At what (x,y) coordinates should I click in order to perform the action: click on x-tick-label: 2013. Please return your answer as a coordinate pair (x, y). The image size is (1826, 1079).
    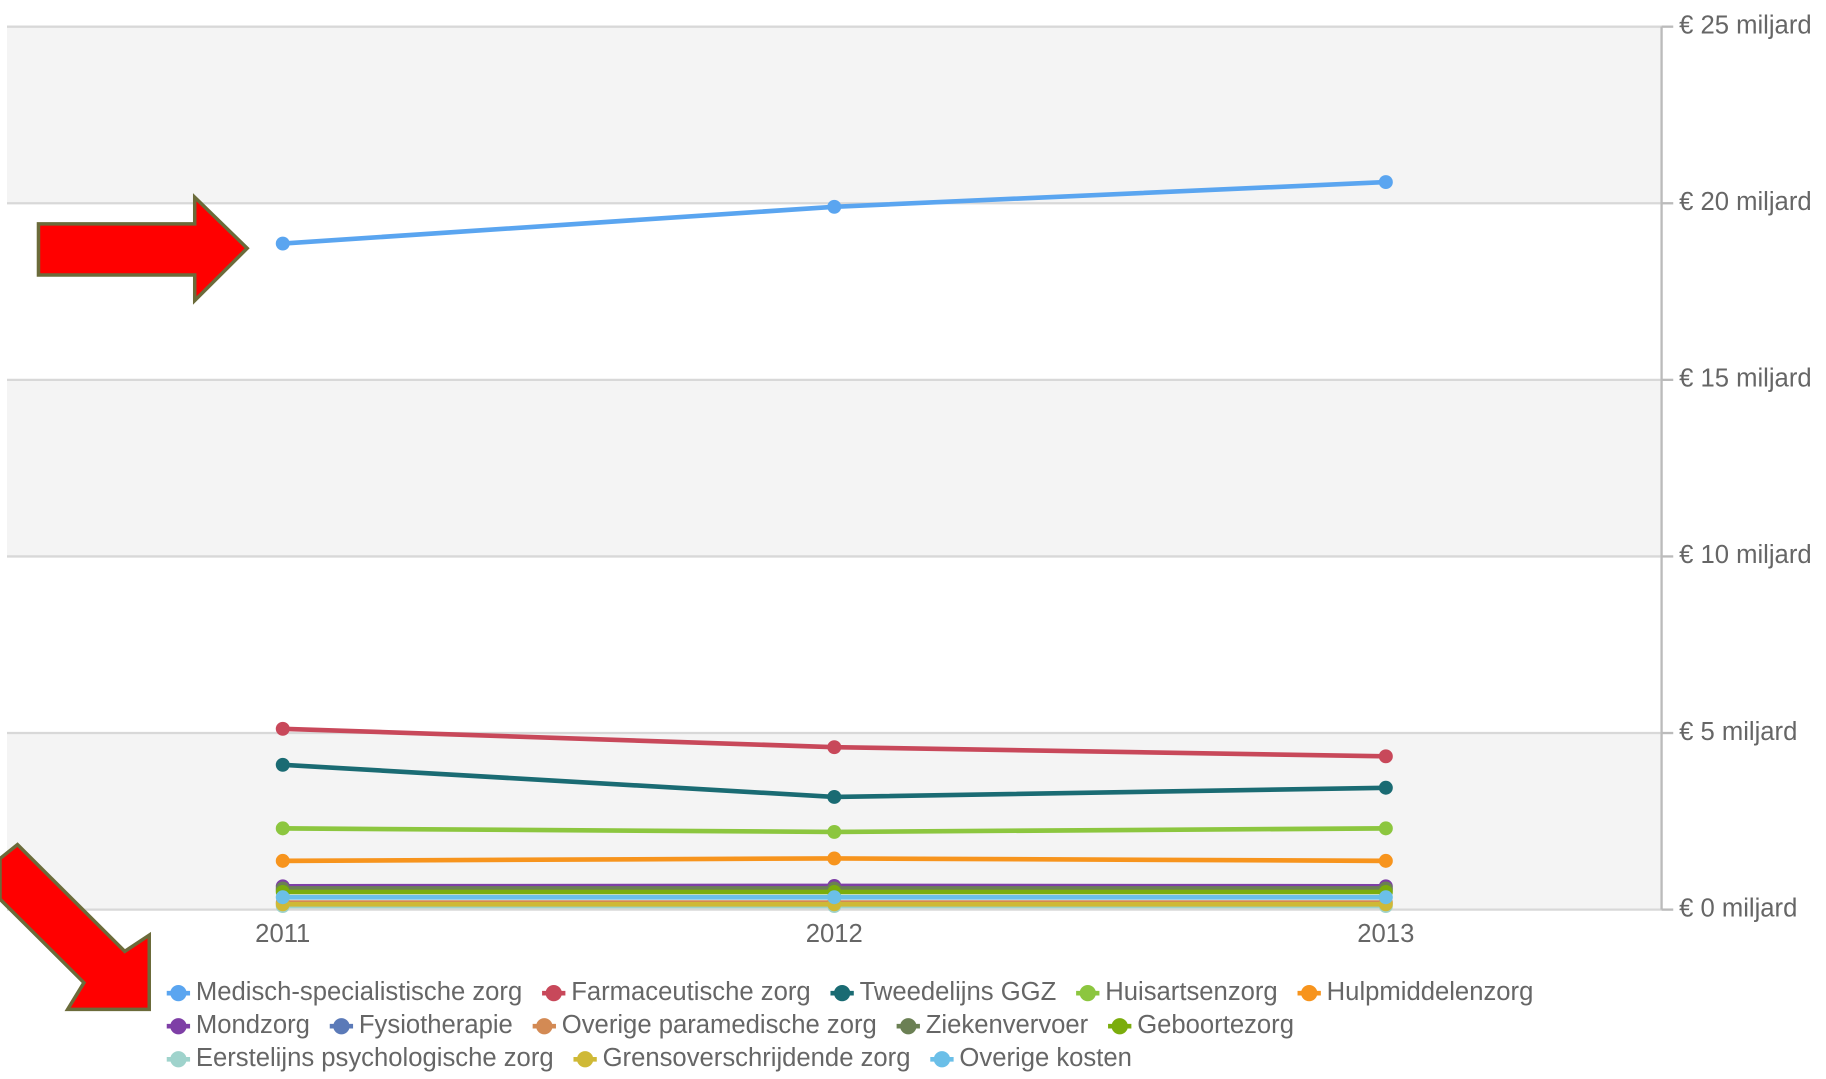
    Looking at the image, I should click on (1385, 934).